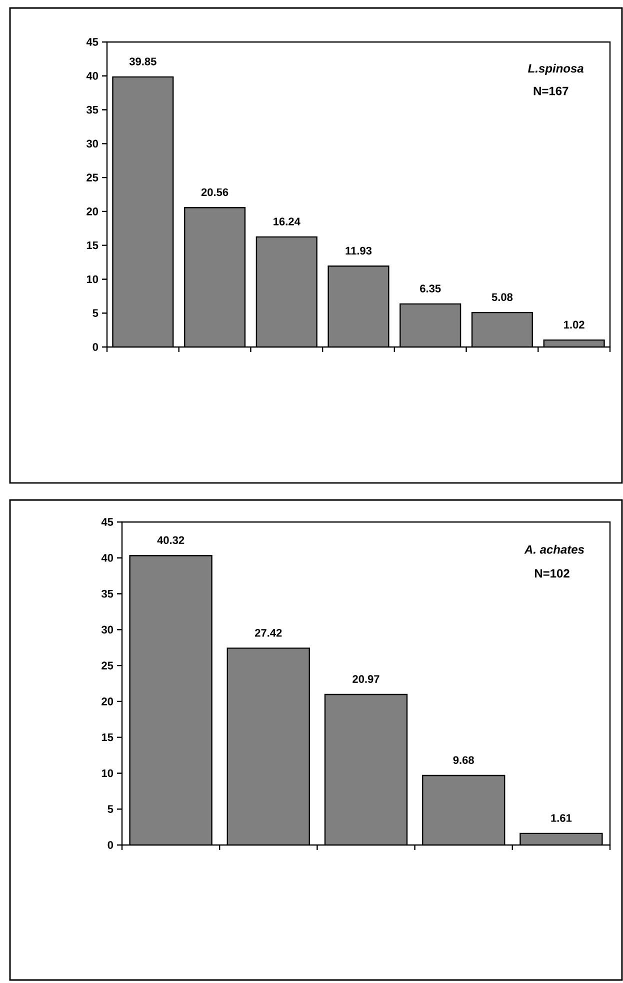 This screenshot has height=983, width=623. I want to click on data-label: 16.24, so click(287, 222).